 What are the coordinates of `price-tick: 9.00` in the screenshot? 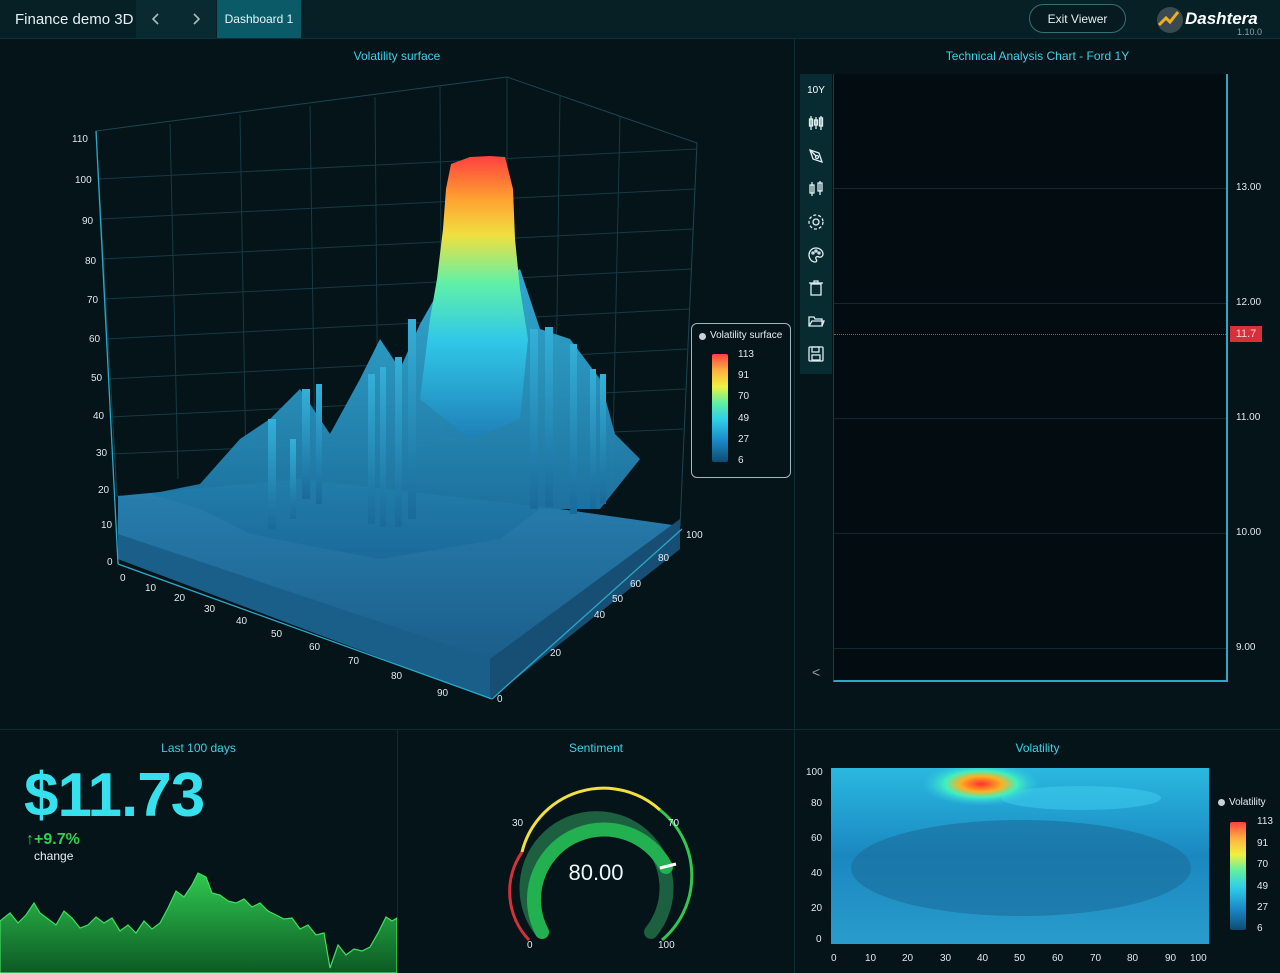 It's located at (1246, 647).